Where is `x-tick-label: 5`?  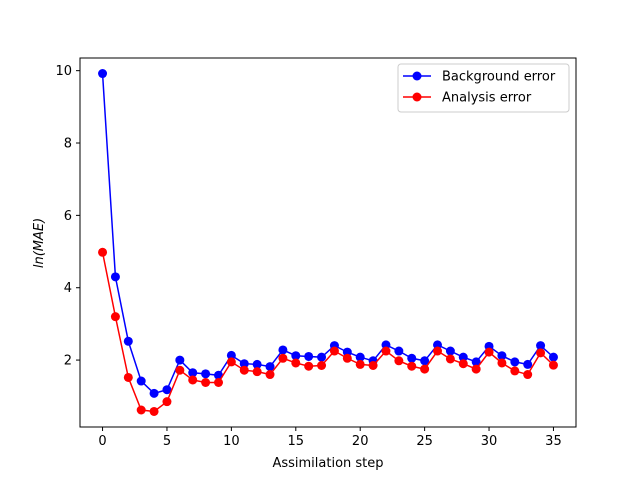
x-tick-label: 5 is located at coordinates (167, 441).